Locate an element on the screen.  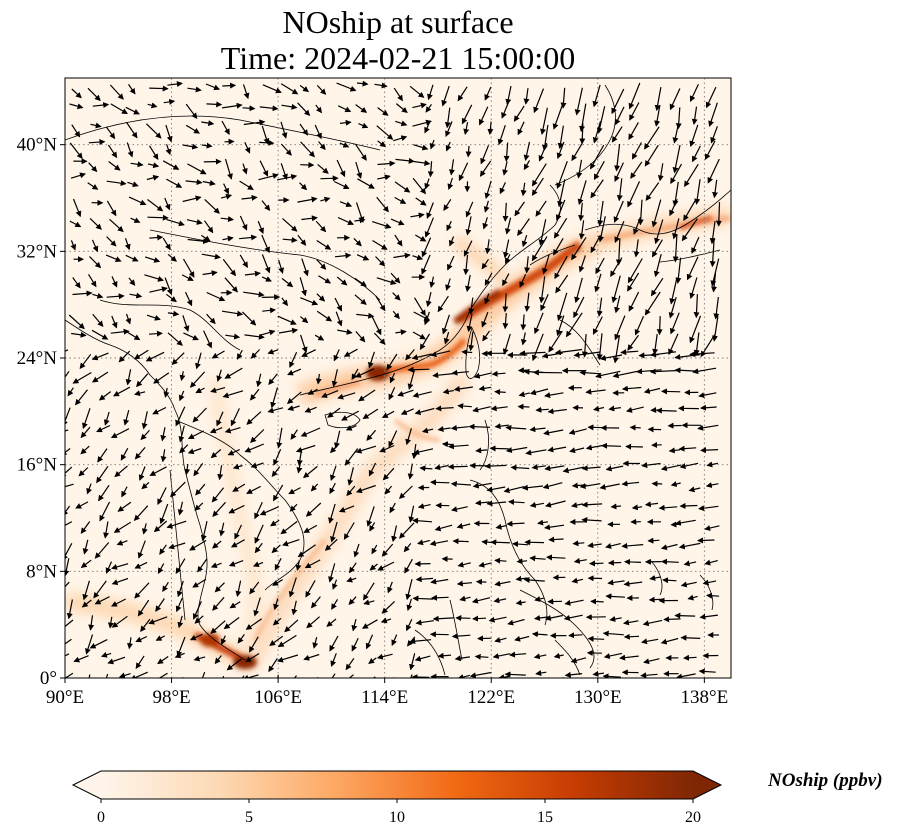
lat-tick-label: 24°N is located at coordinates (37, 358).